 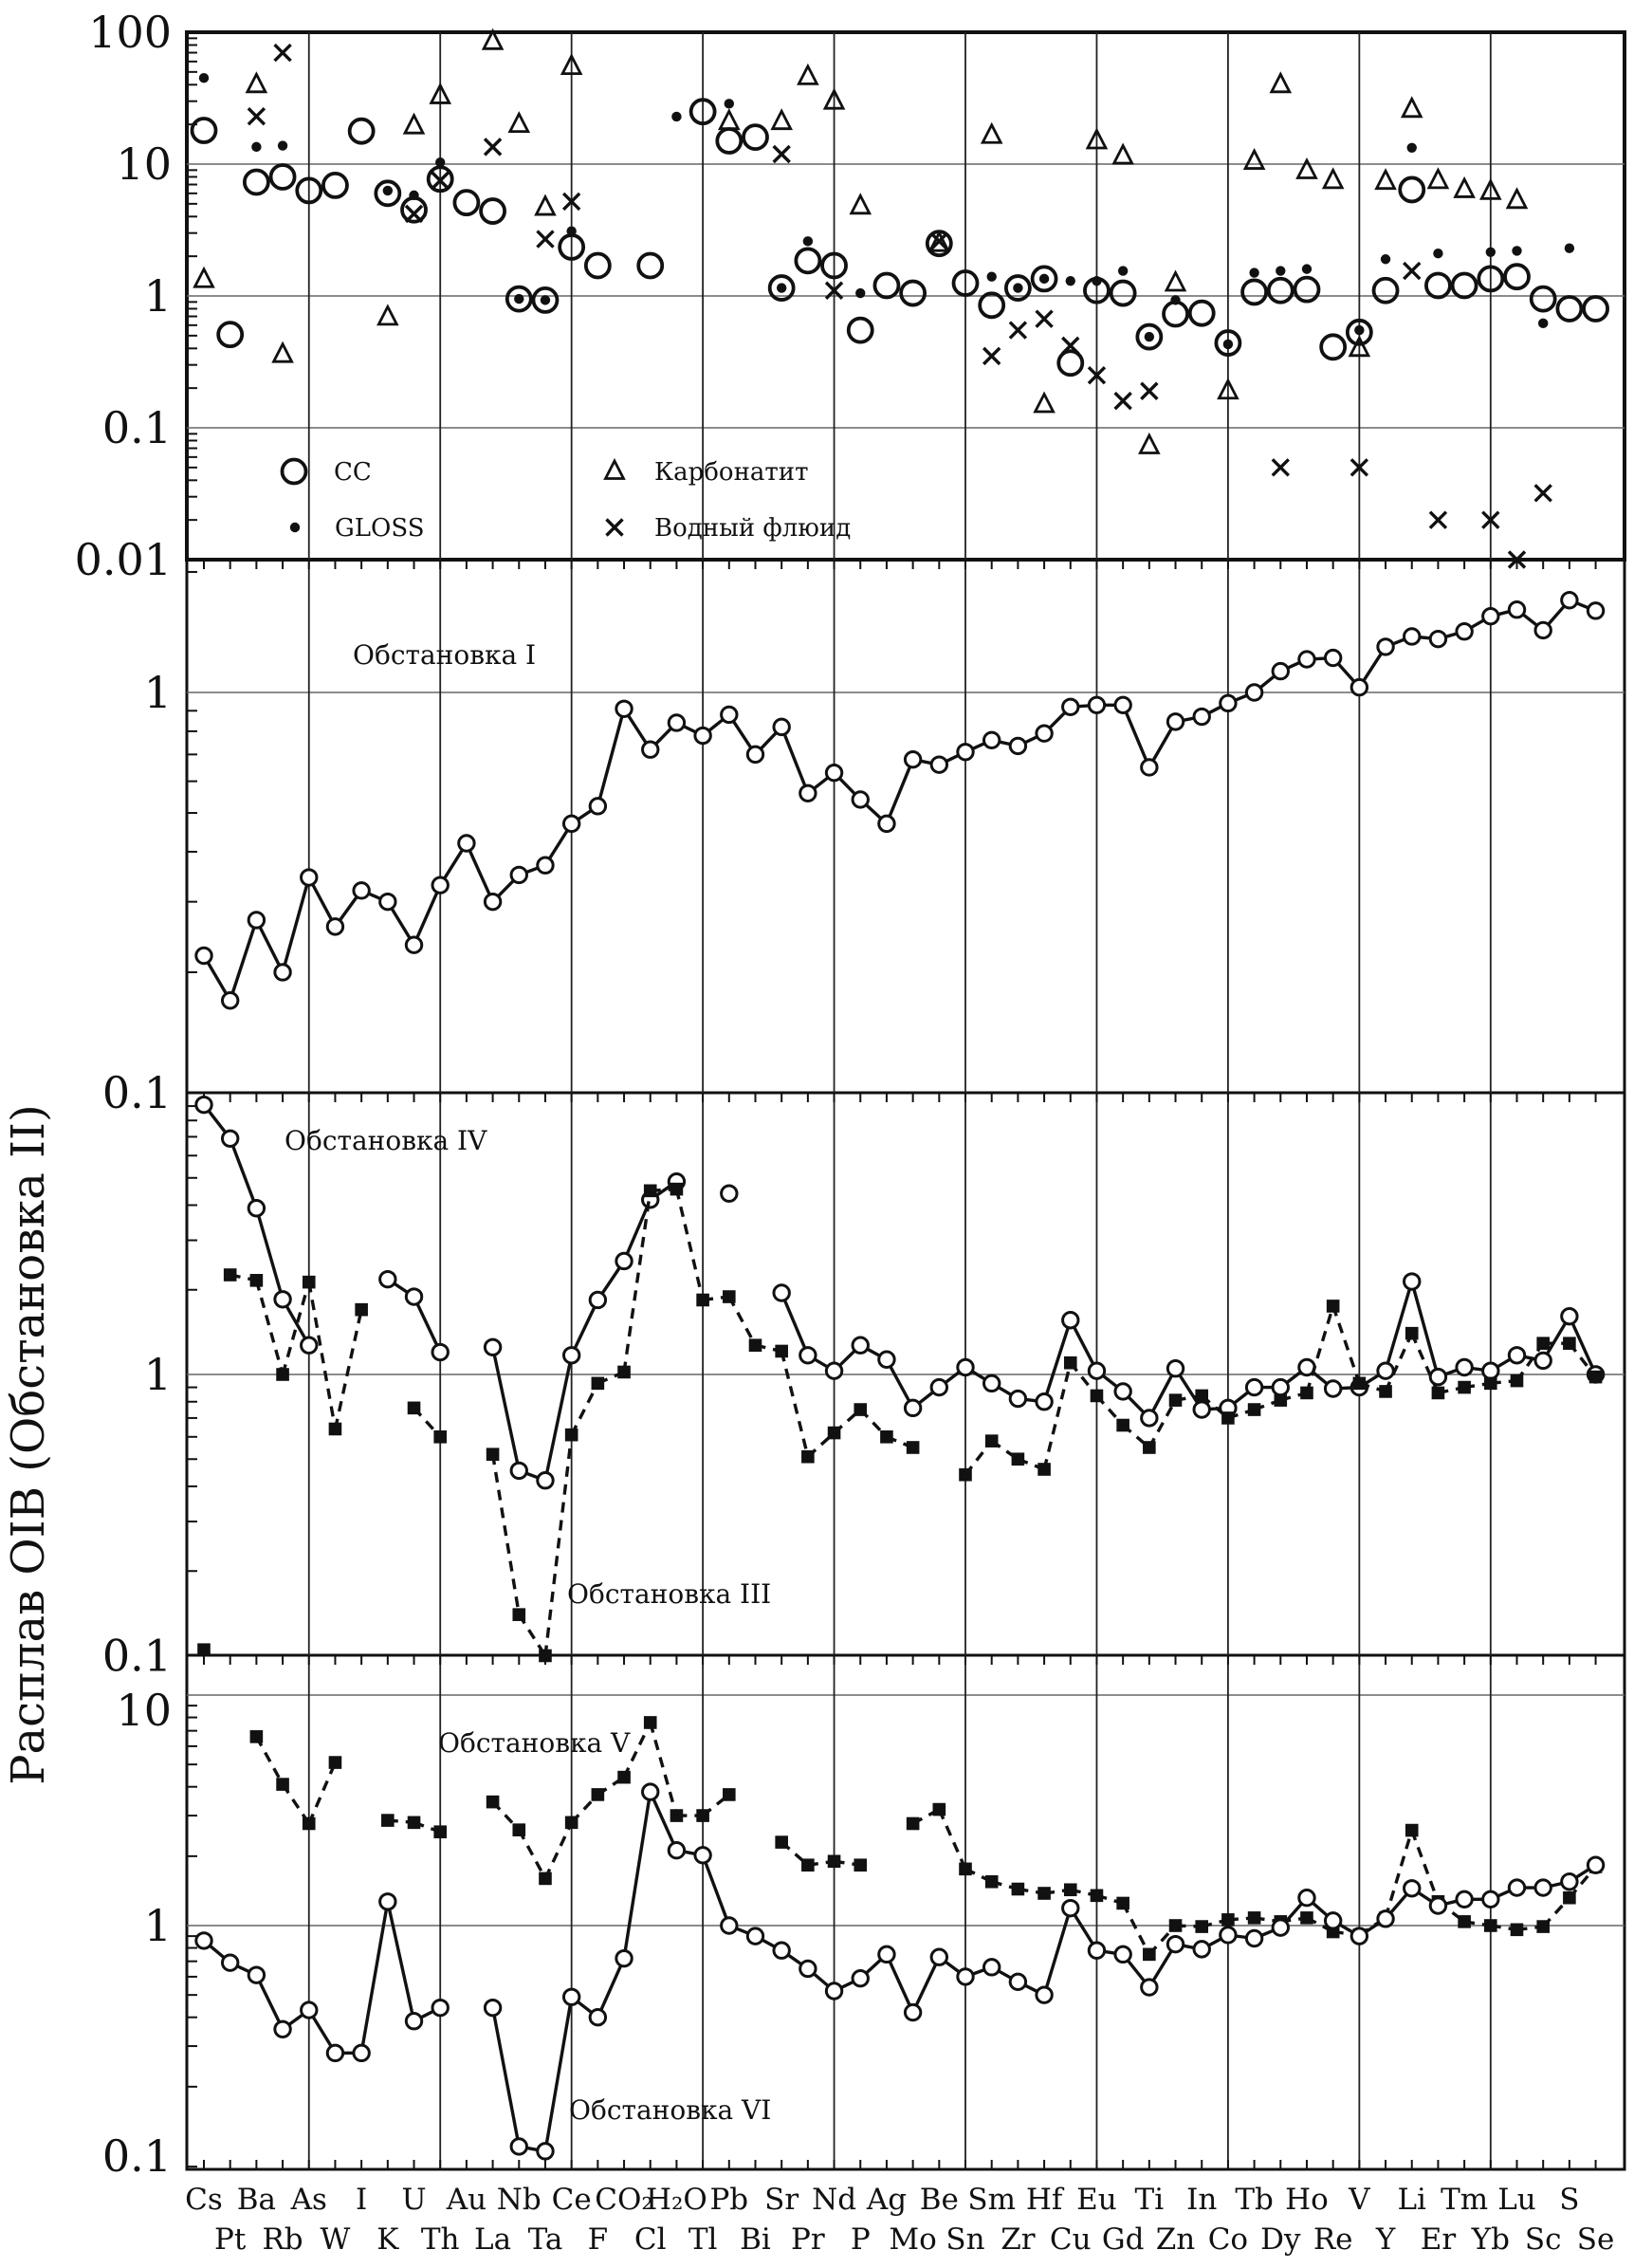 What do you see at coordinates (204, 2200) in the screenshot?
I see `x-category-label: Cs` at bounding box center [204, 2200].